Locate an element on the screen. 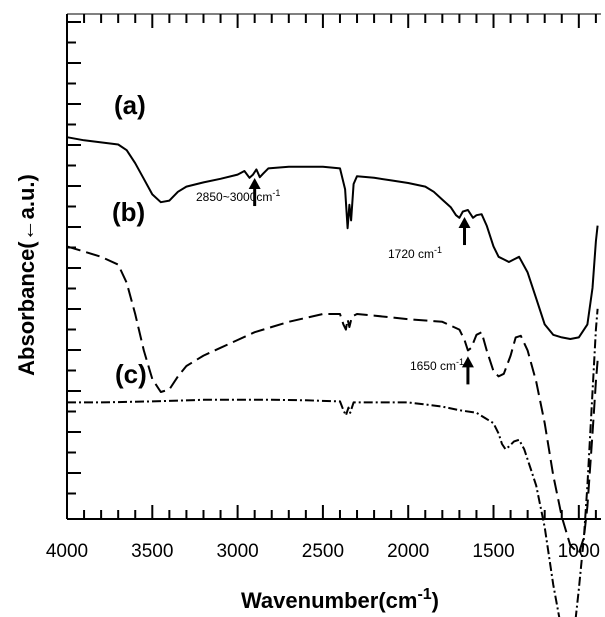 The height and width of the screenshot is (617, 605). series-label-a: (a) is located at coordinates (130, 105).